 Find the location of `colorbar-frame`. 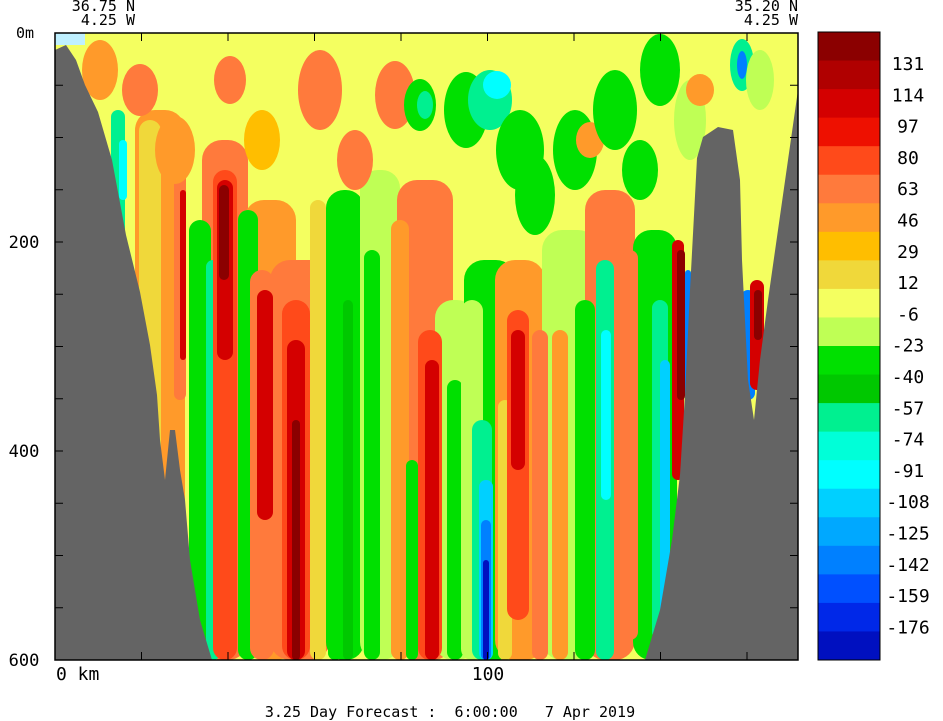

colorbar-frame is located at coordinates (849, 346).